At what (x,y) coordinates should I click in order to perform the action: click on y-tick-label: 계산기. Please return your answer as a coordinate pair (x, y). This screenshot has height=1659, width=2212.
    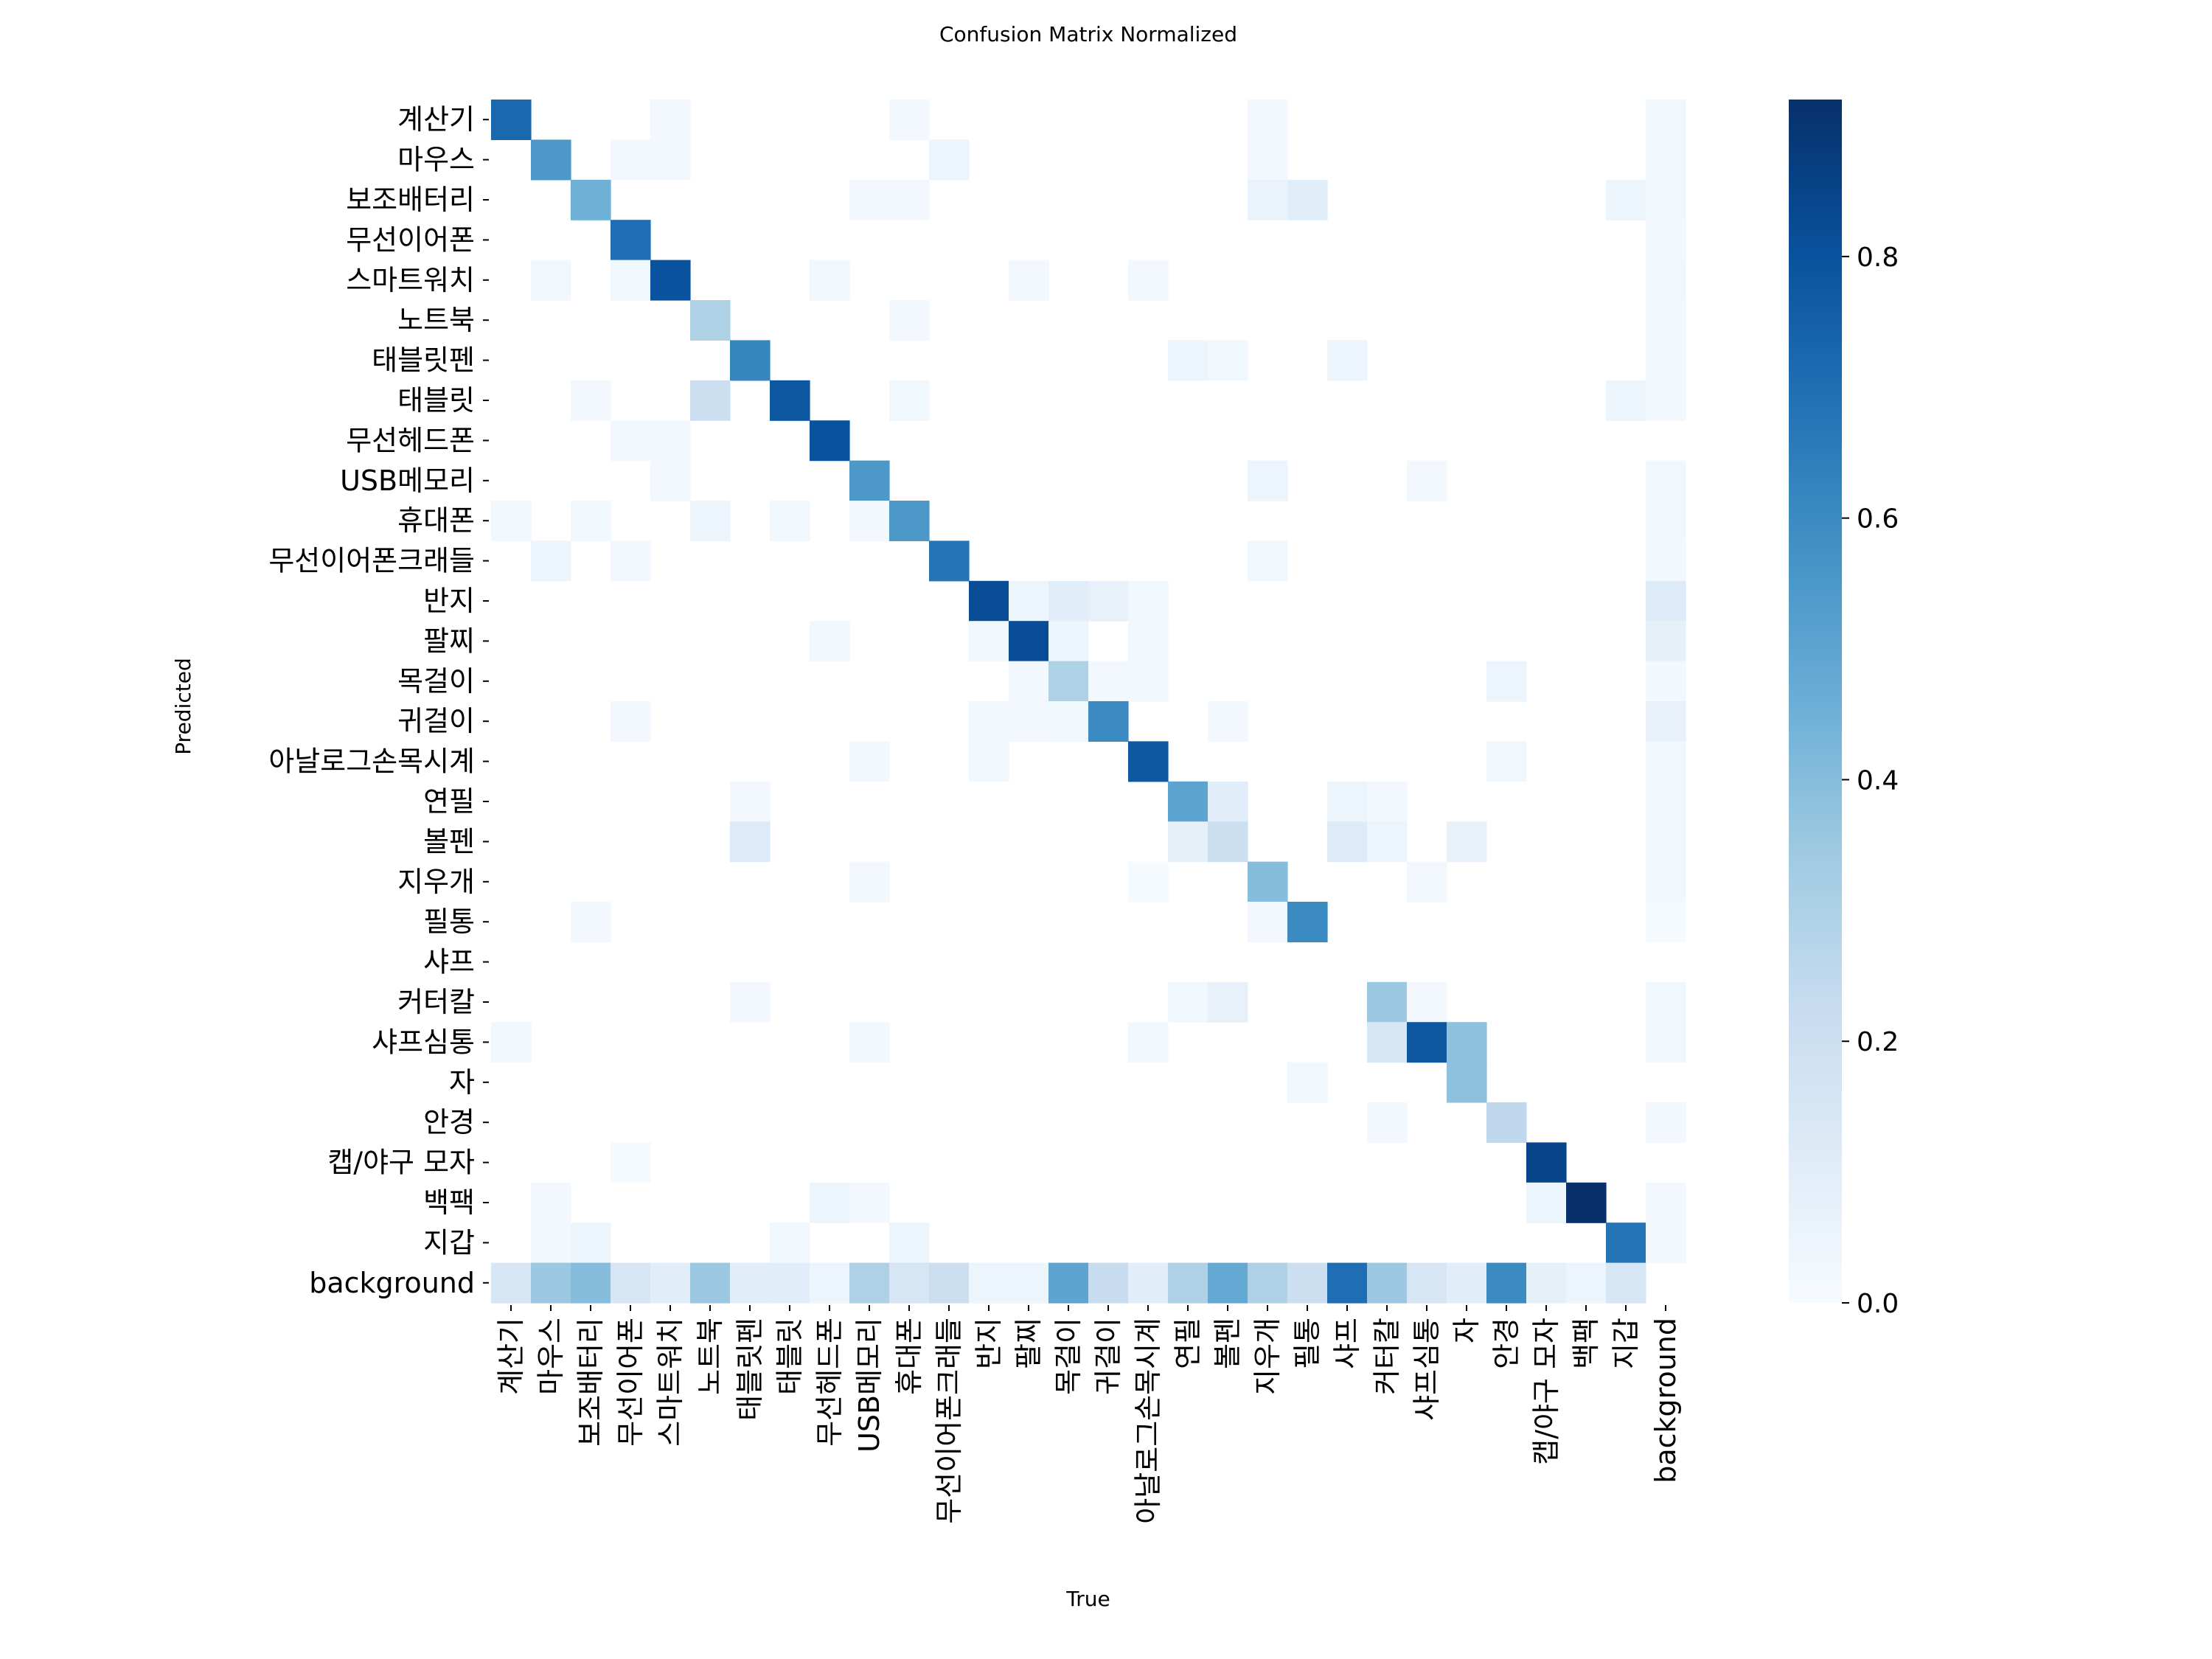
    Looking at the image, I should click on (436, 119).